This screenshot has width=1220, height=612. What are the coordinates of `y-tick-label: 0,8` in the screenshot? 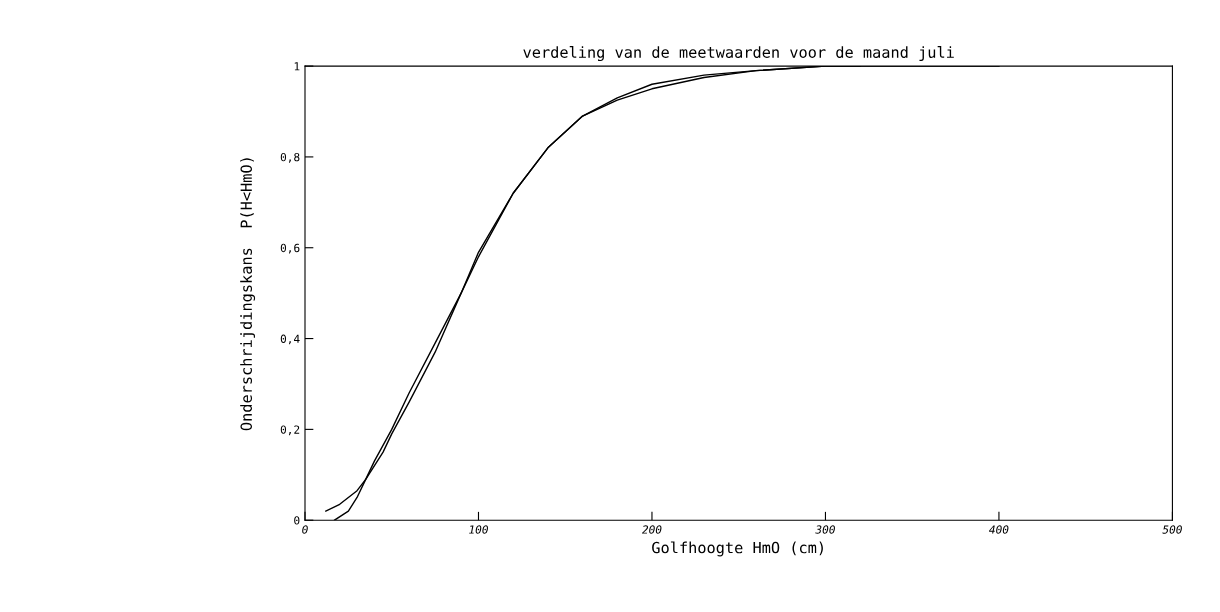 It's located at (290, 157).